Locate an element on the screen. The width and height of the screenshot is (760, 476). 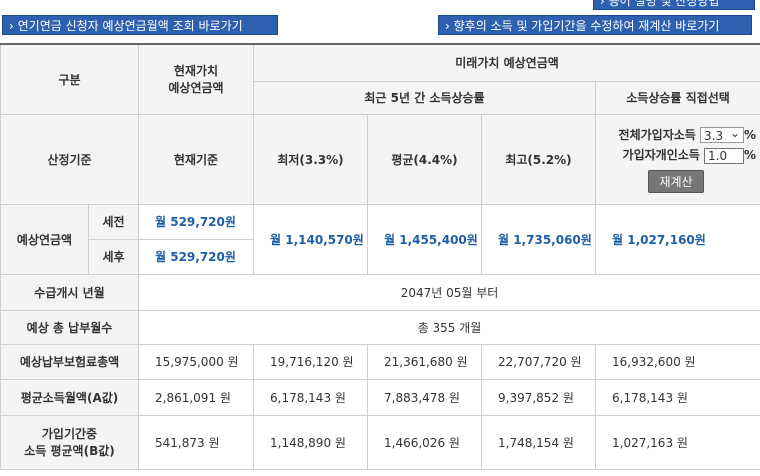
label-text: 소득 평균액(B값) is located at coordinates (69, 451).